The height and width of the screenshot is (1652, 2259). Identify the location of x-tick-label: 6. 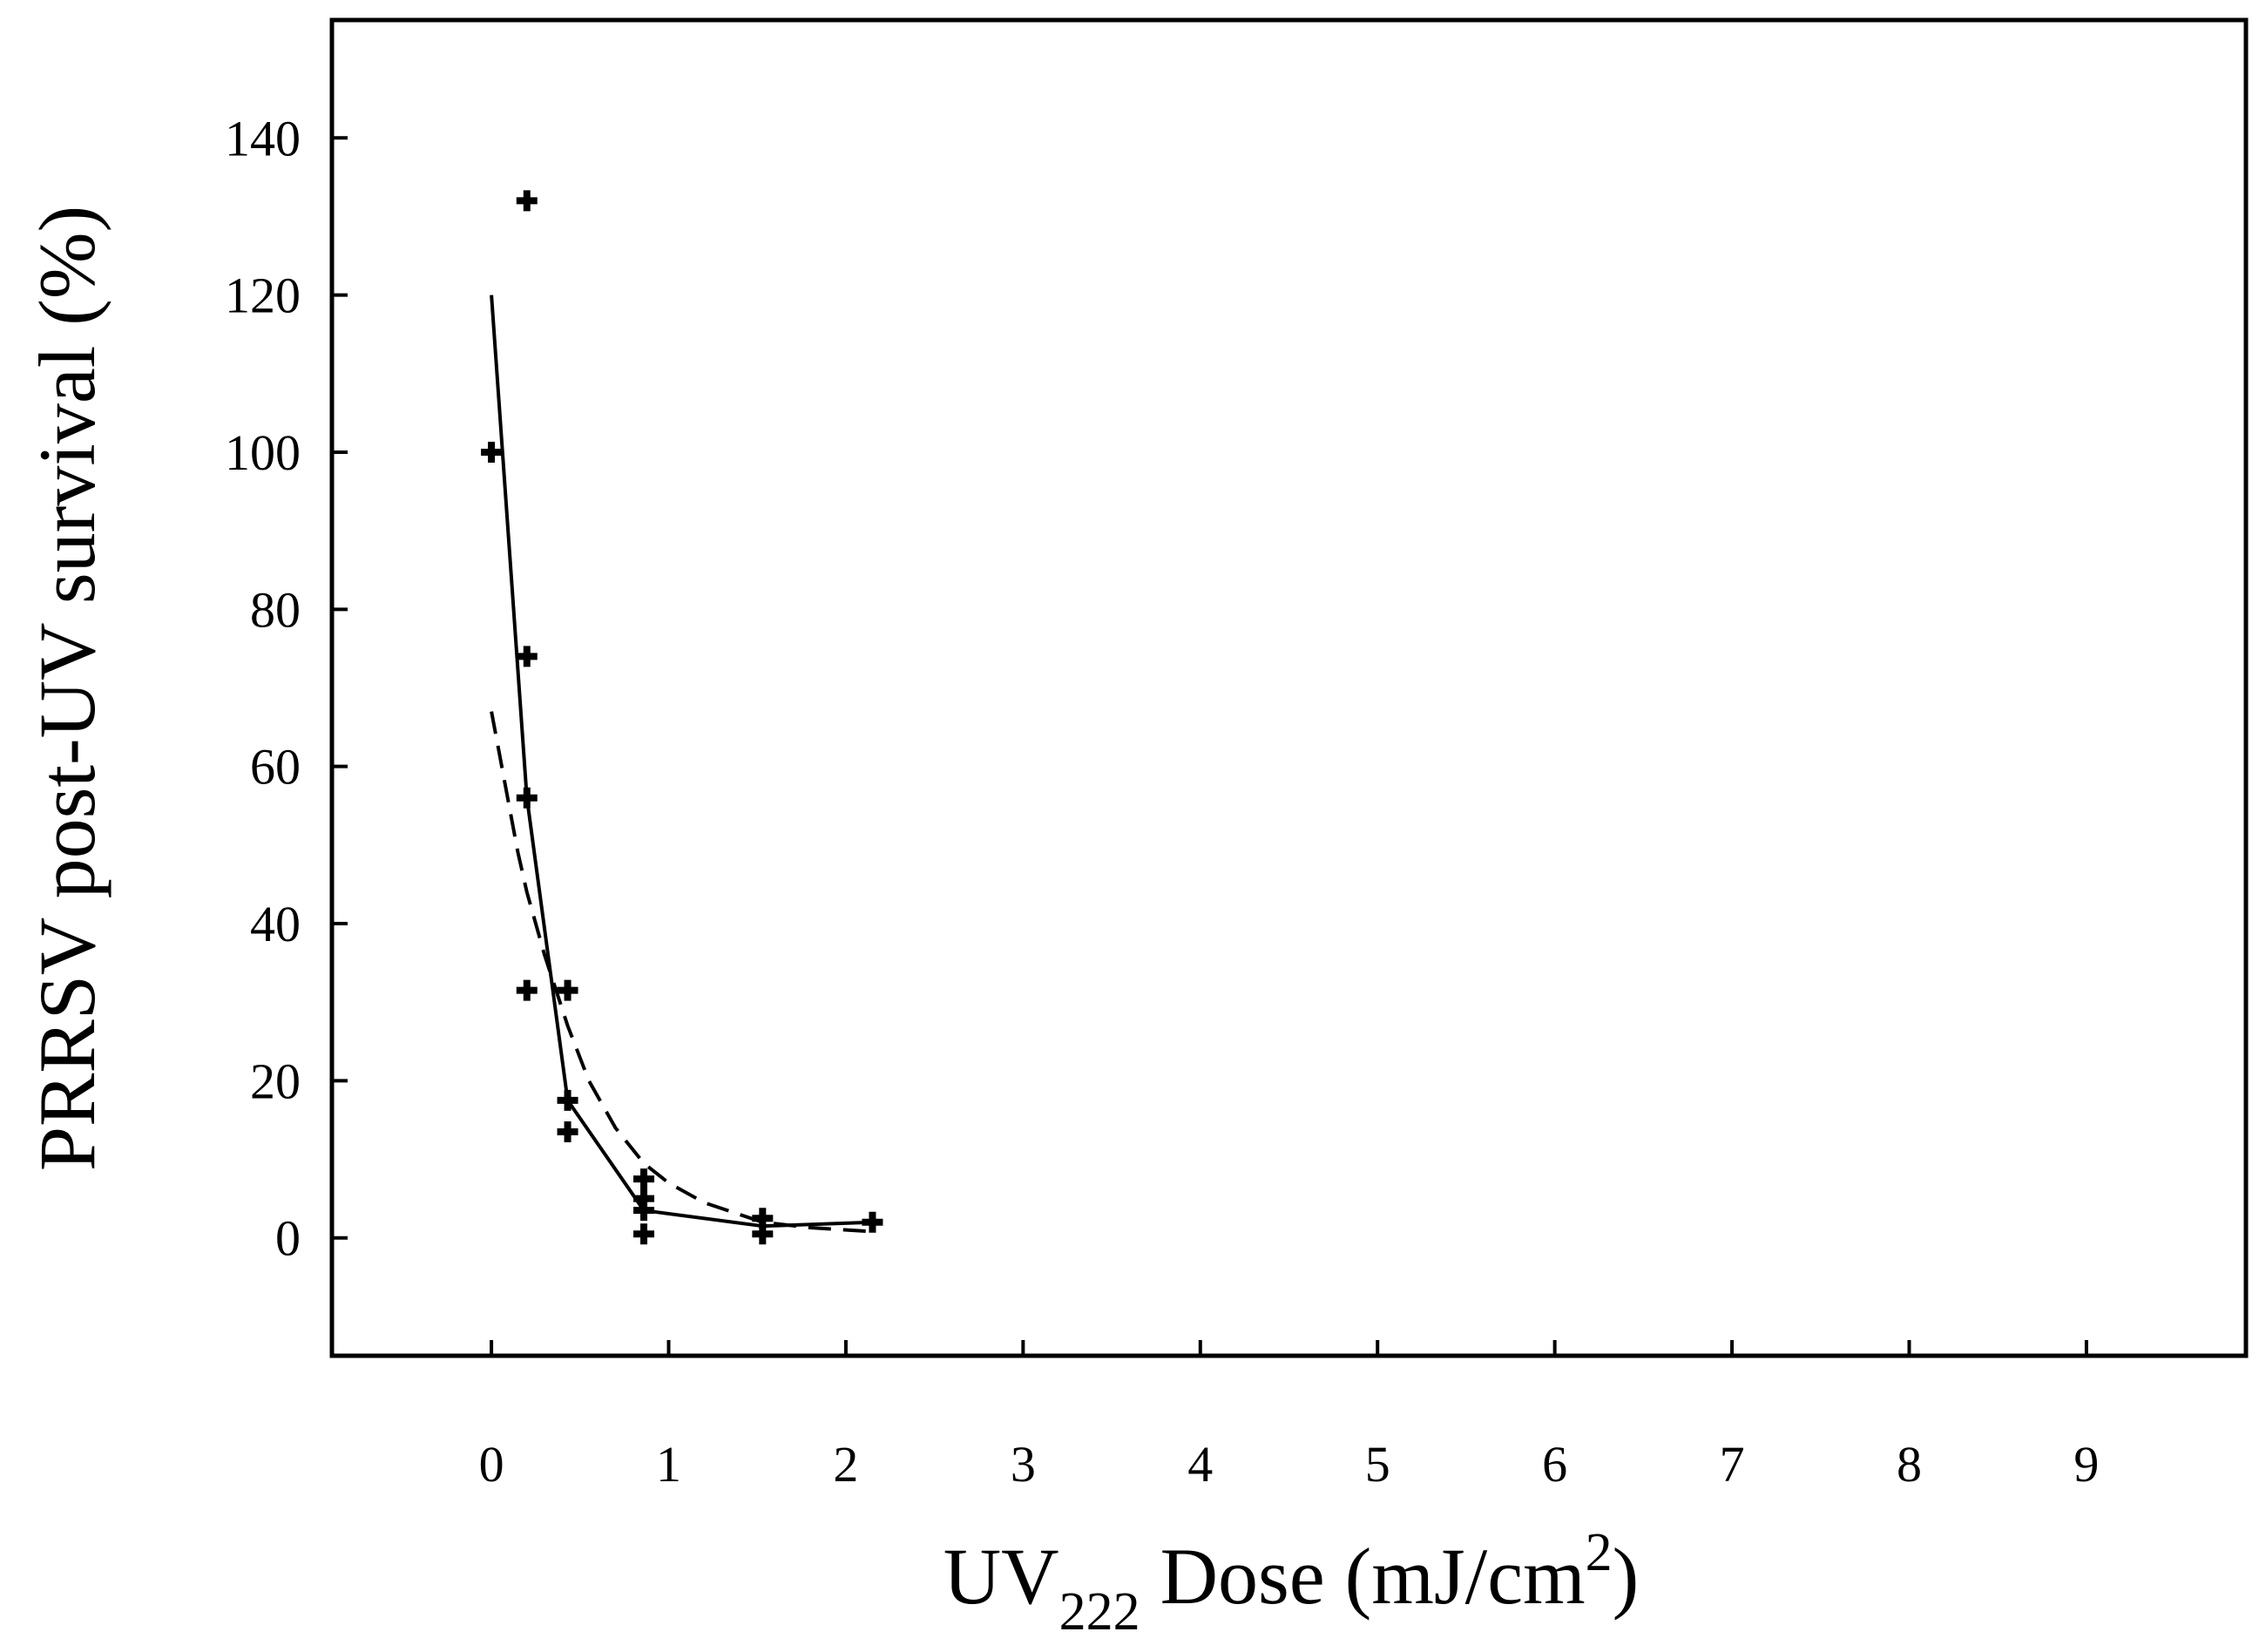
(1554, 1464).